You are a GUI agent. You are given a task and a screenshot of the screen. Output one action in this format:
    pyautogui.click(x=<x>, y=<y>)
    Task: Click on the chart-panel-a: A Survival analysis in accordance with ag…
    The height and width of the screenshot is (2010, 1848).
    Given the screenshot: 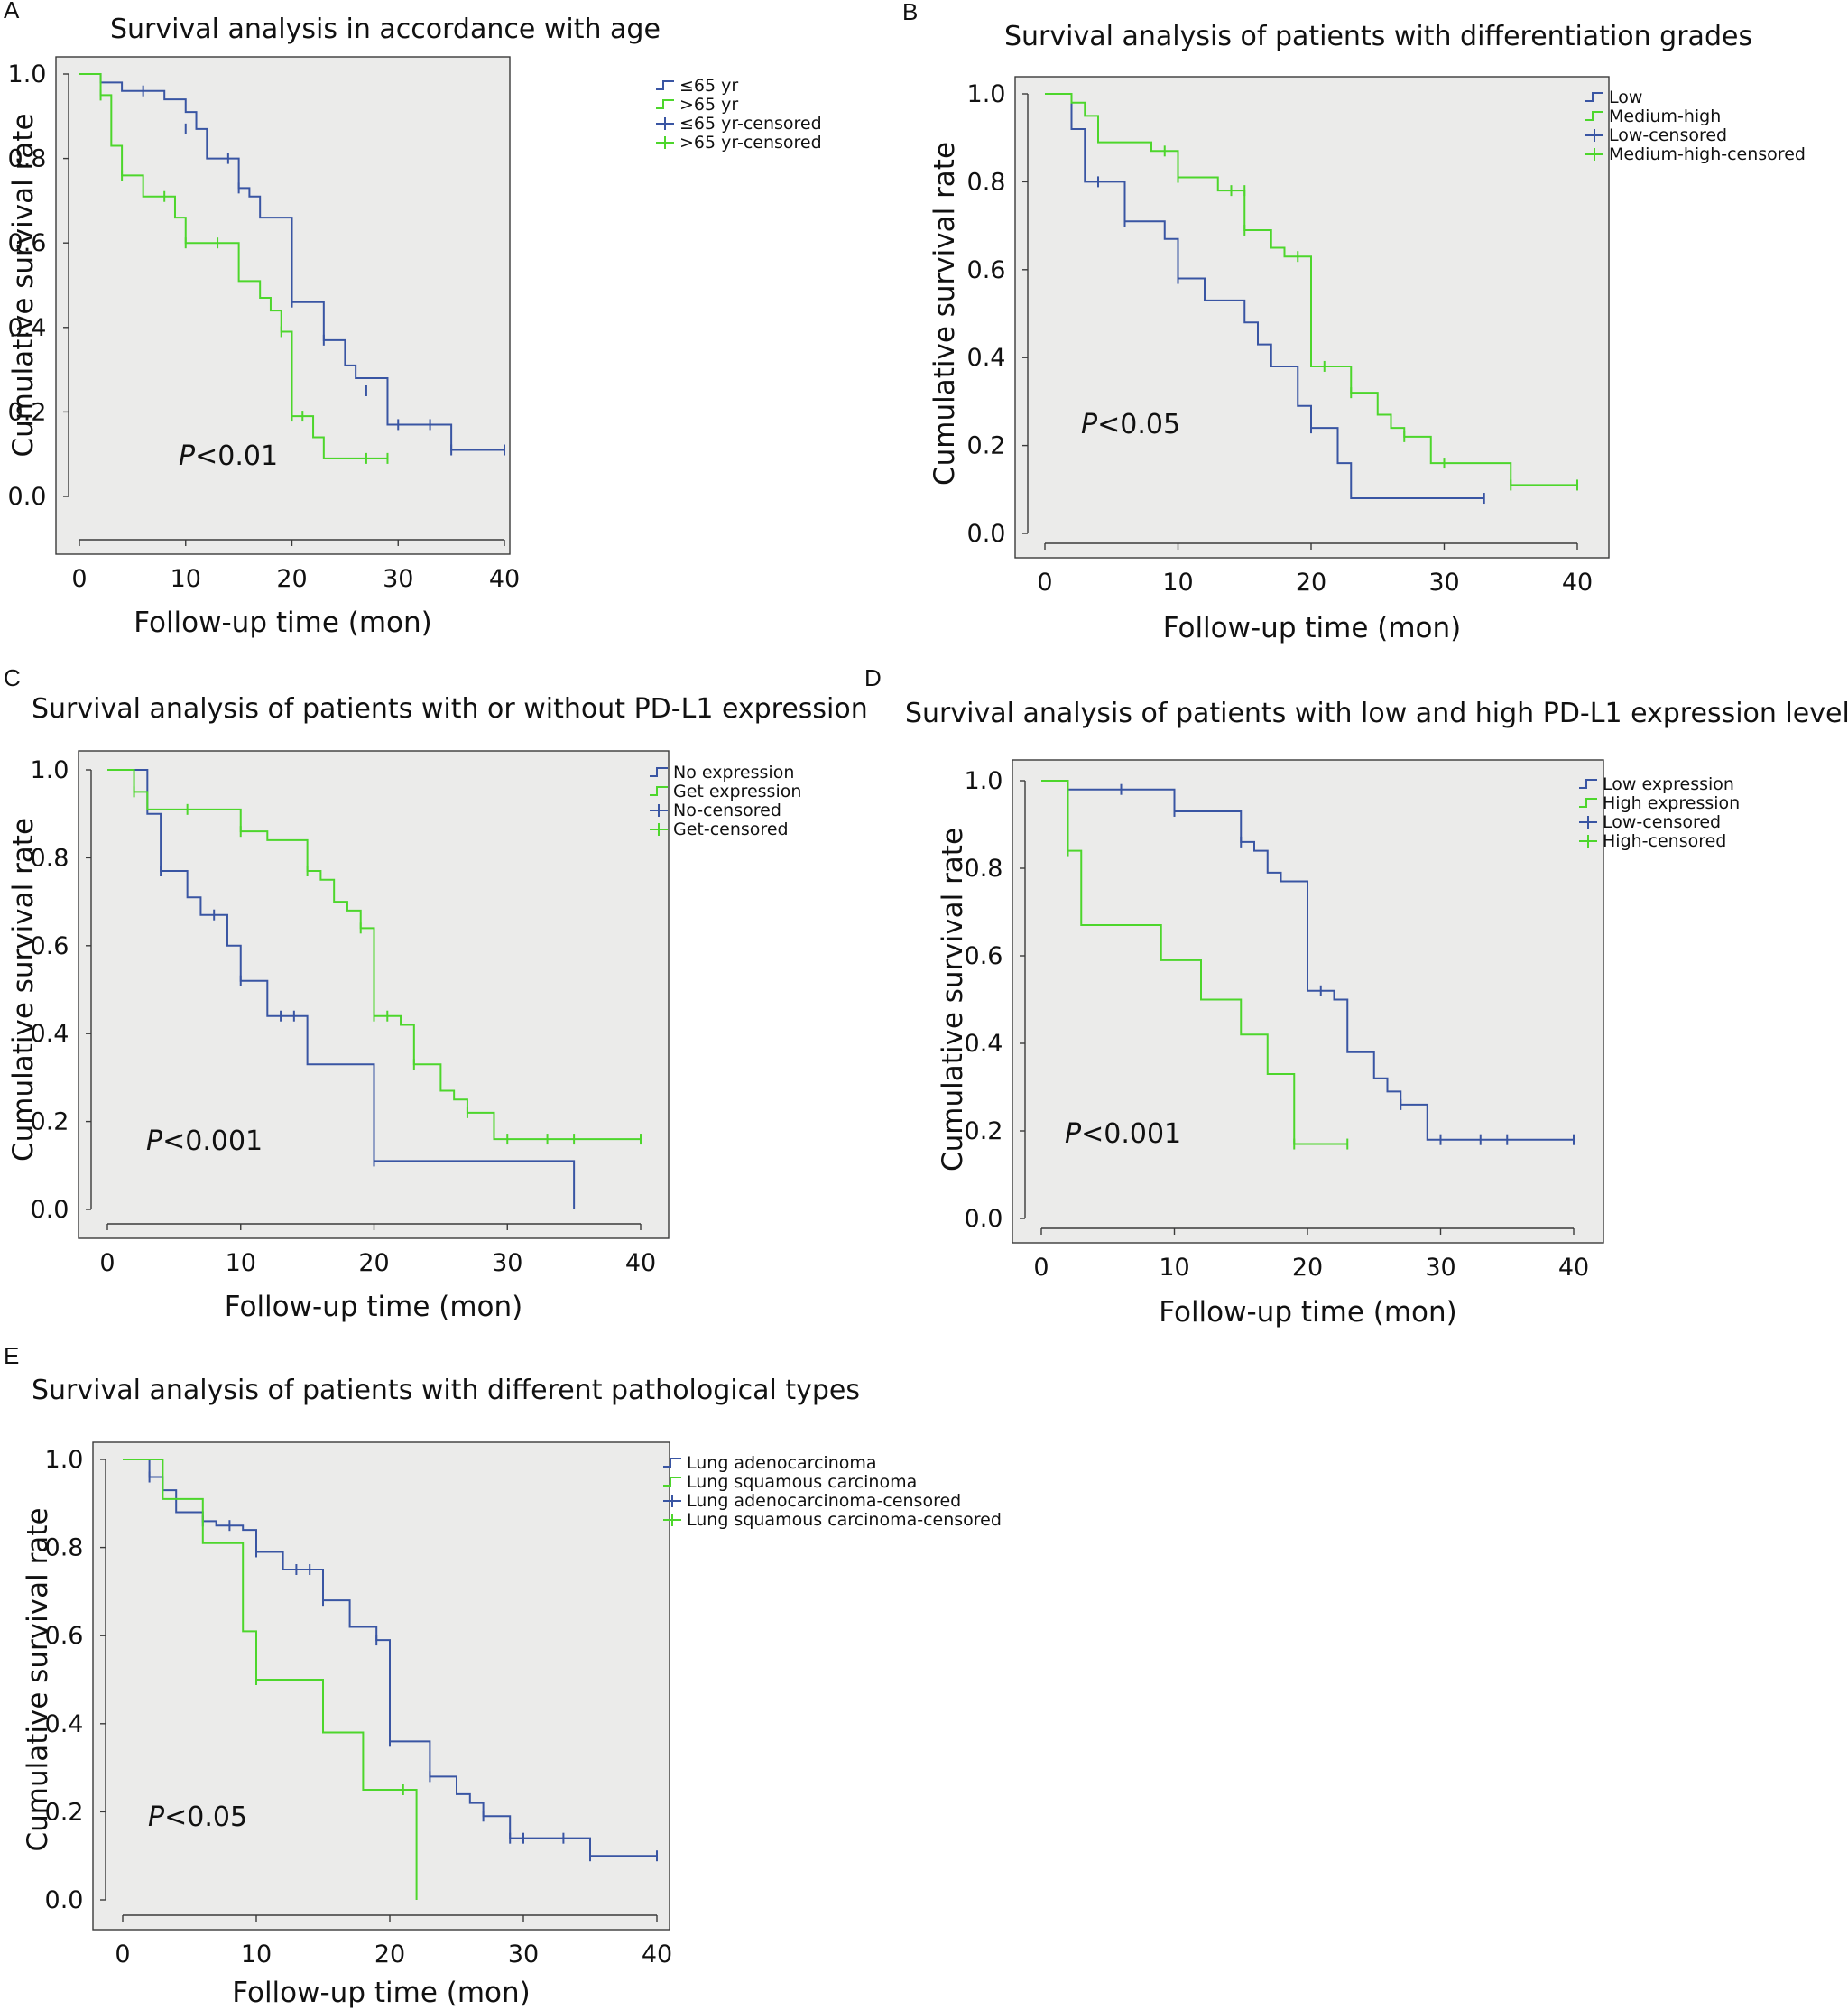 What is the action you would take?
    pyautogui.click(x=413, y=320)
    